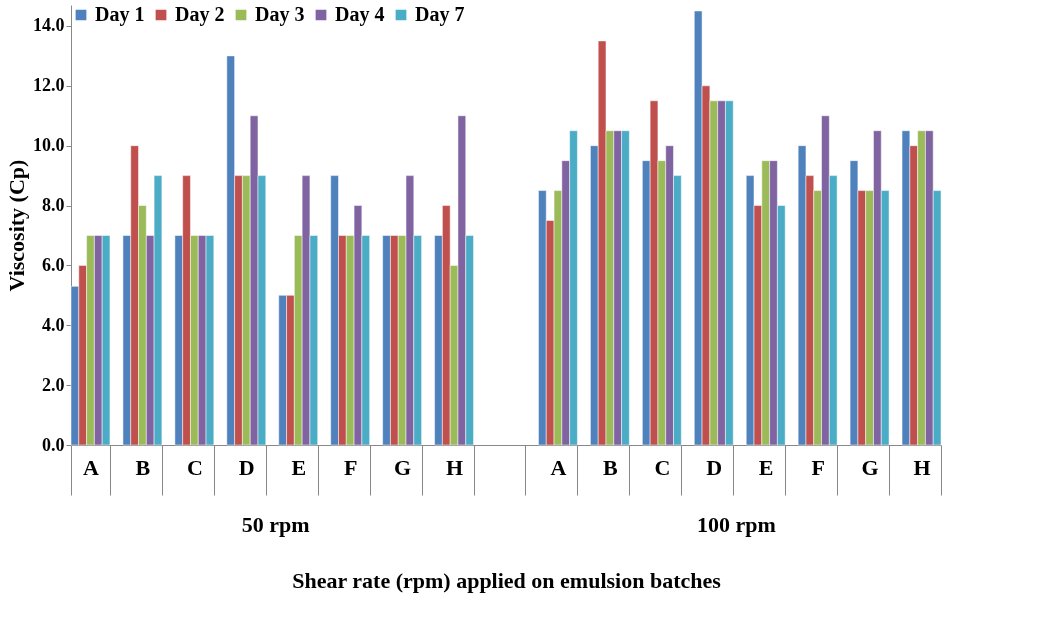 The width and height of the screenshot is (1039, 629). What do you see at coordinates (53, 444) in the screenshot?
I see `y-tick-label: 0.0` at bounding box center [53, 444].